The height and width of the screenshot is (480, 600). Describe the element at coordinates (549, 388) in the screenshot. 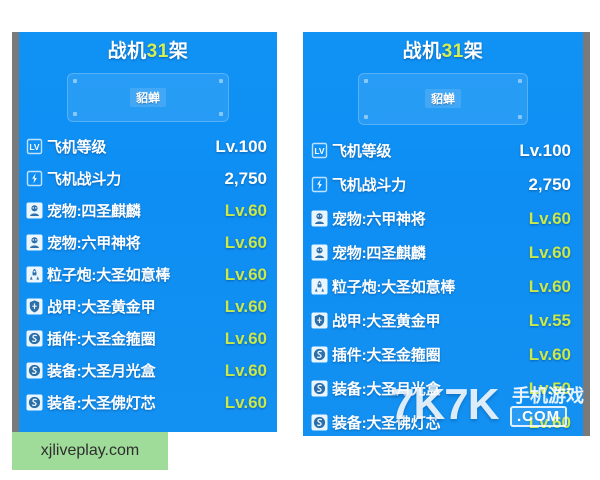

I see `stat-value: Lv.50` at that location.